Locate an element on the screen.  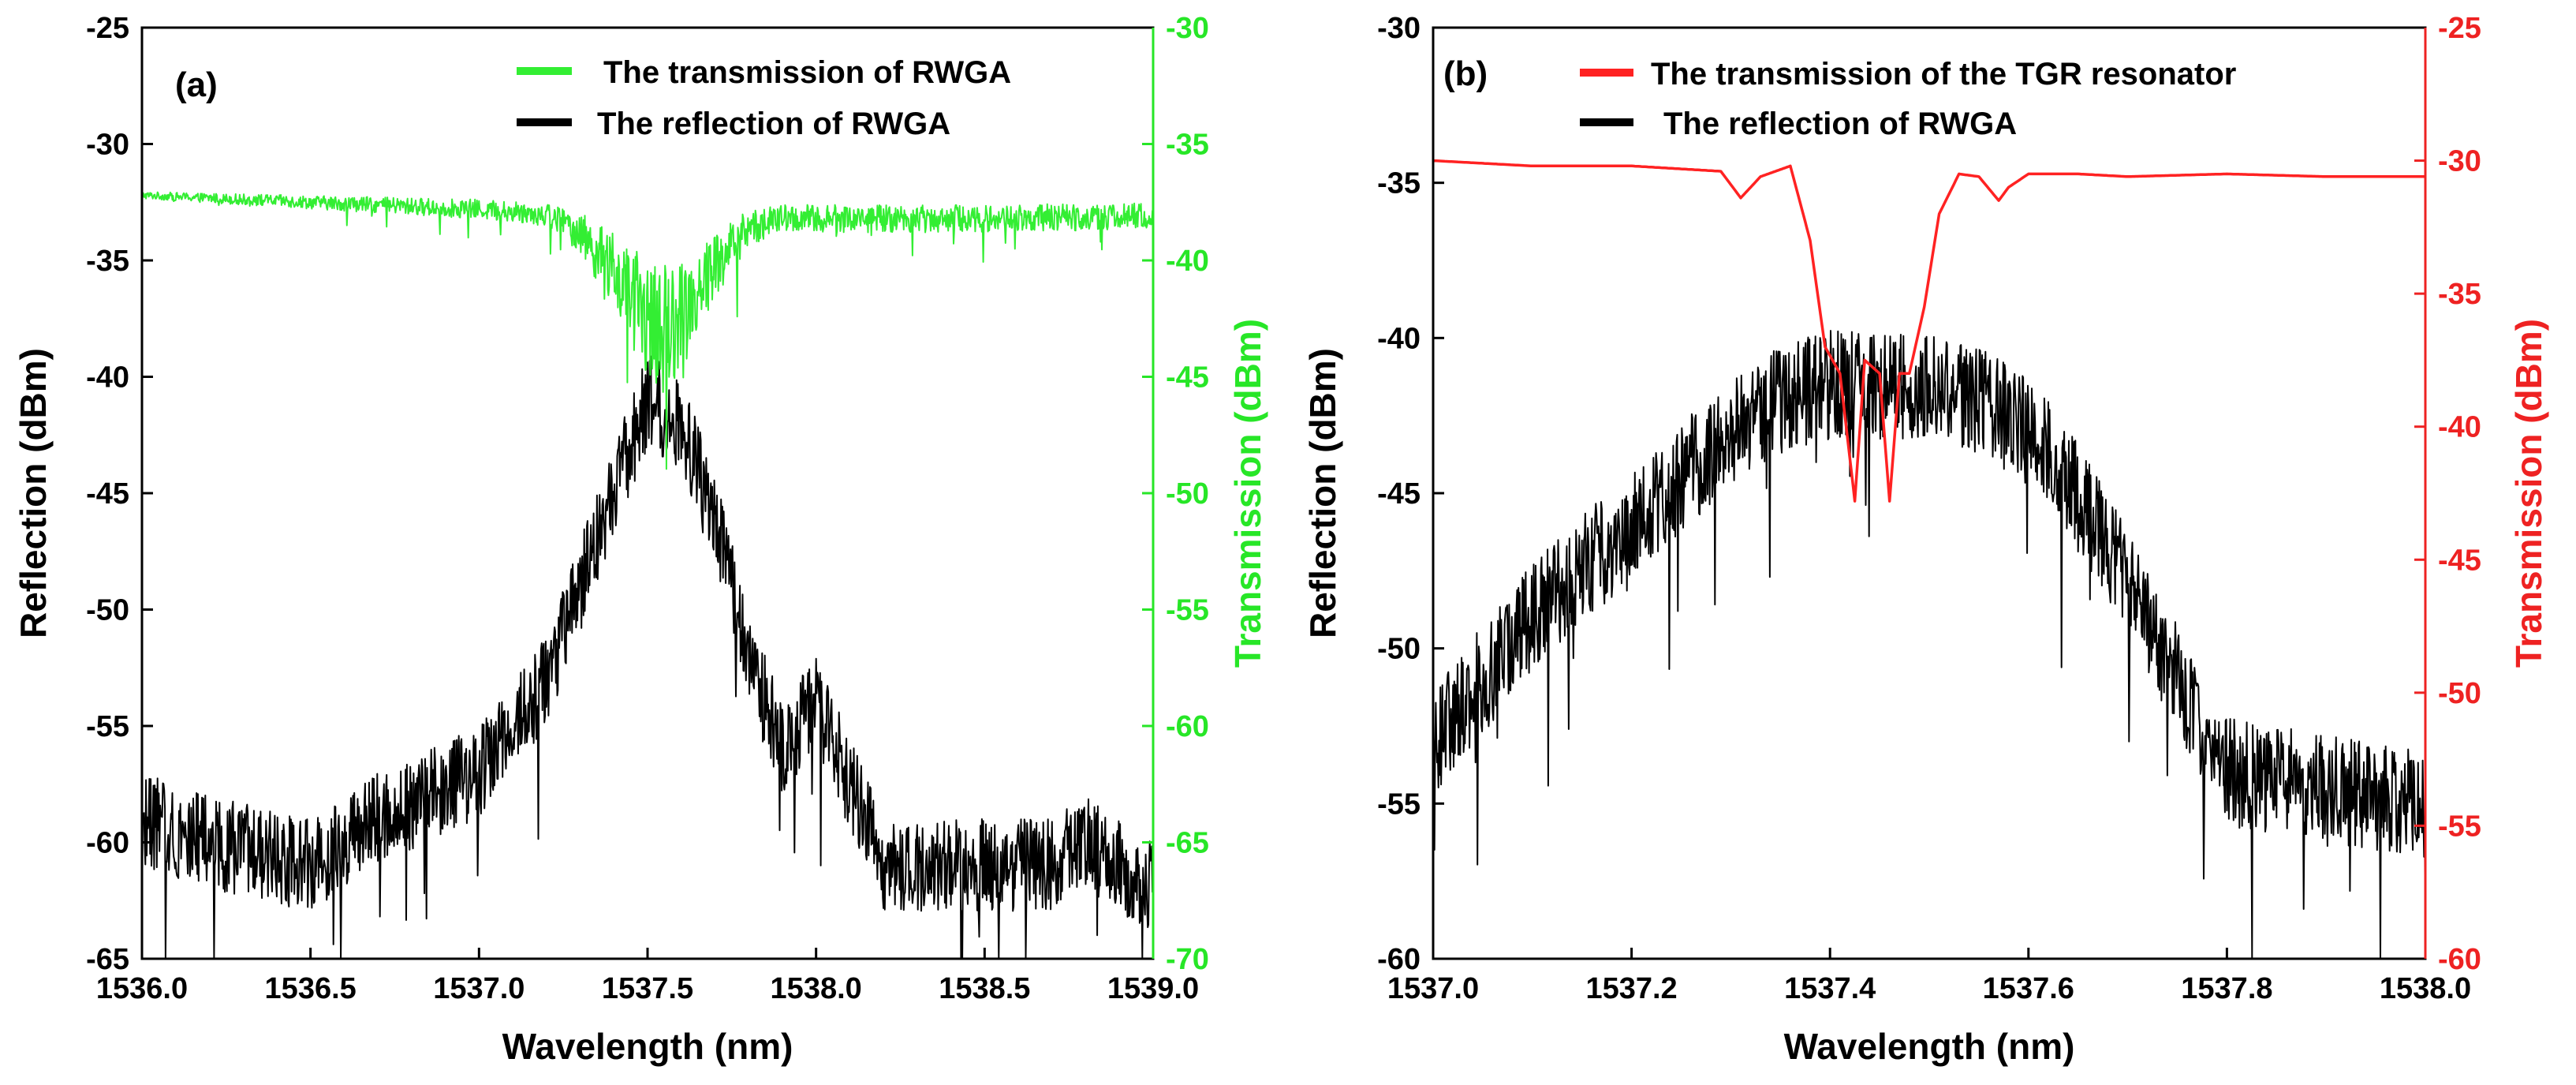
legend-label-transmission-a: The transmission of RWGA is located at coordinates (807, 72).